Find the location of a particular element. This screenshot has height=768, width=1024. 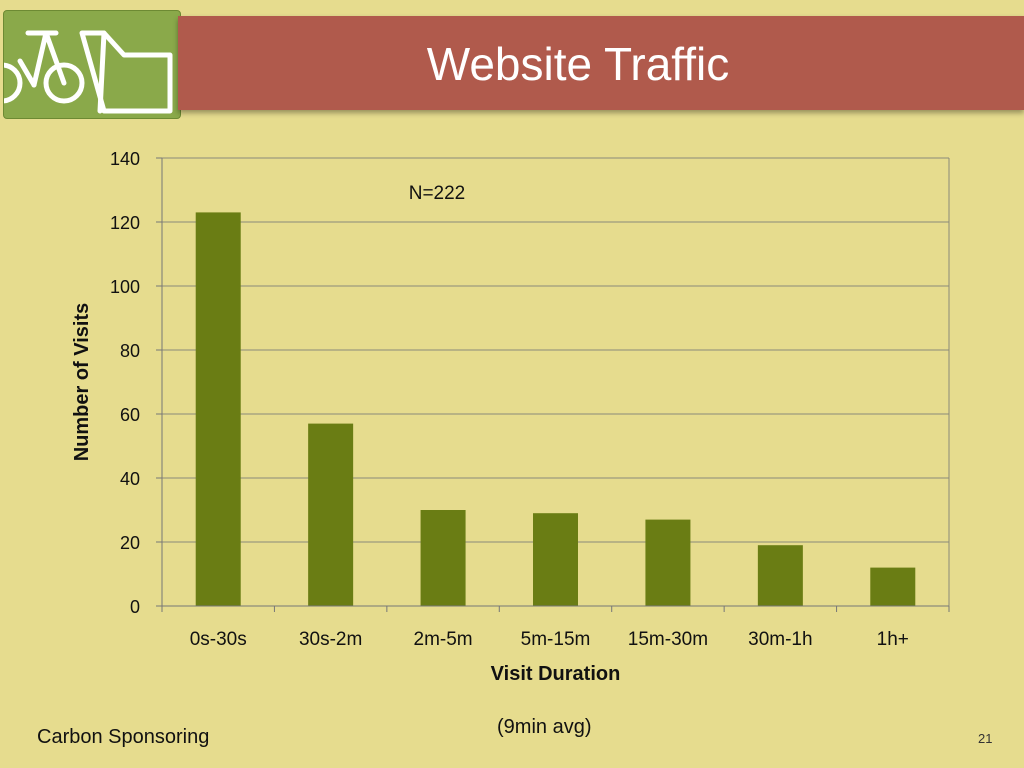

bar-30m-1h is located at coordinates (780, 575).